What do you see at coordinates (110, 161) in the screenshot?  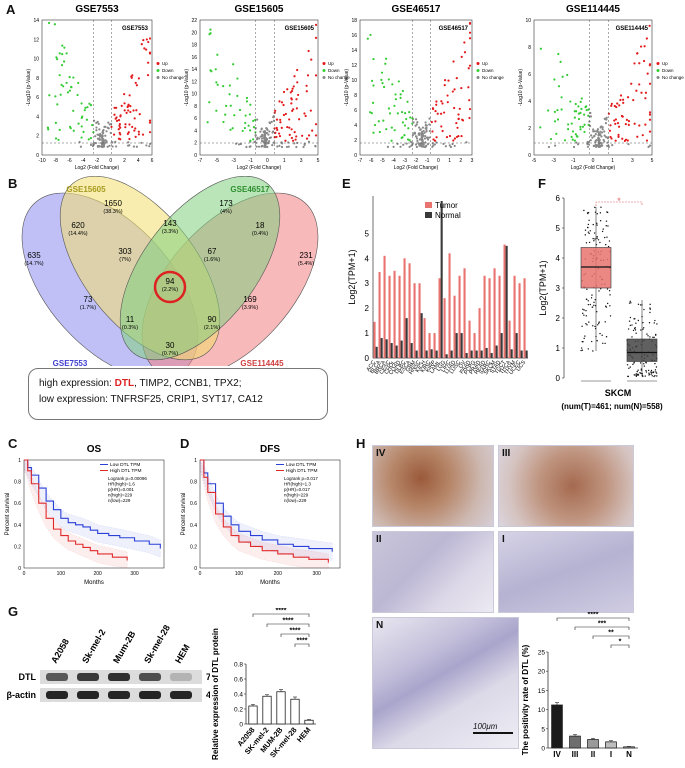 I see `volcano-xtick: 0` at bounding box center [110, 161].